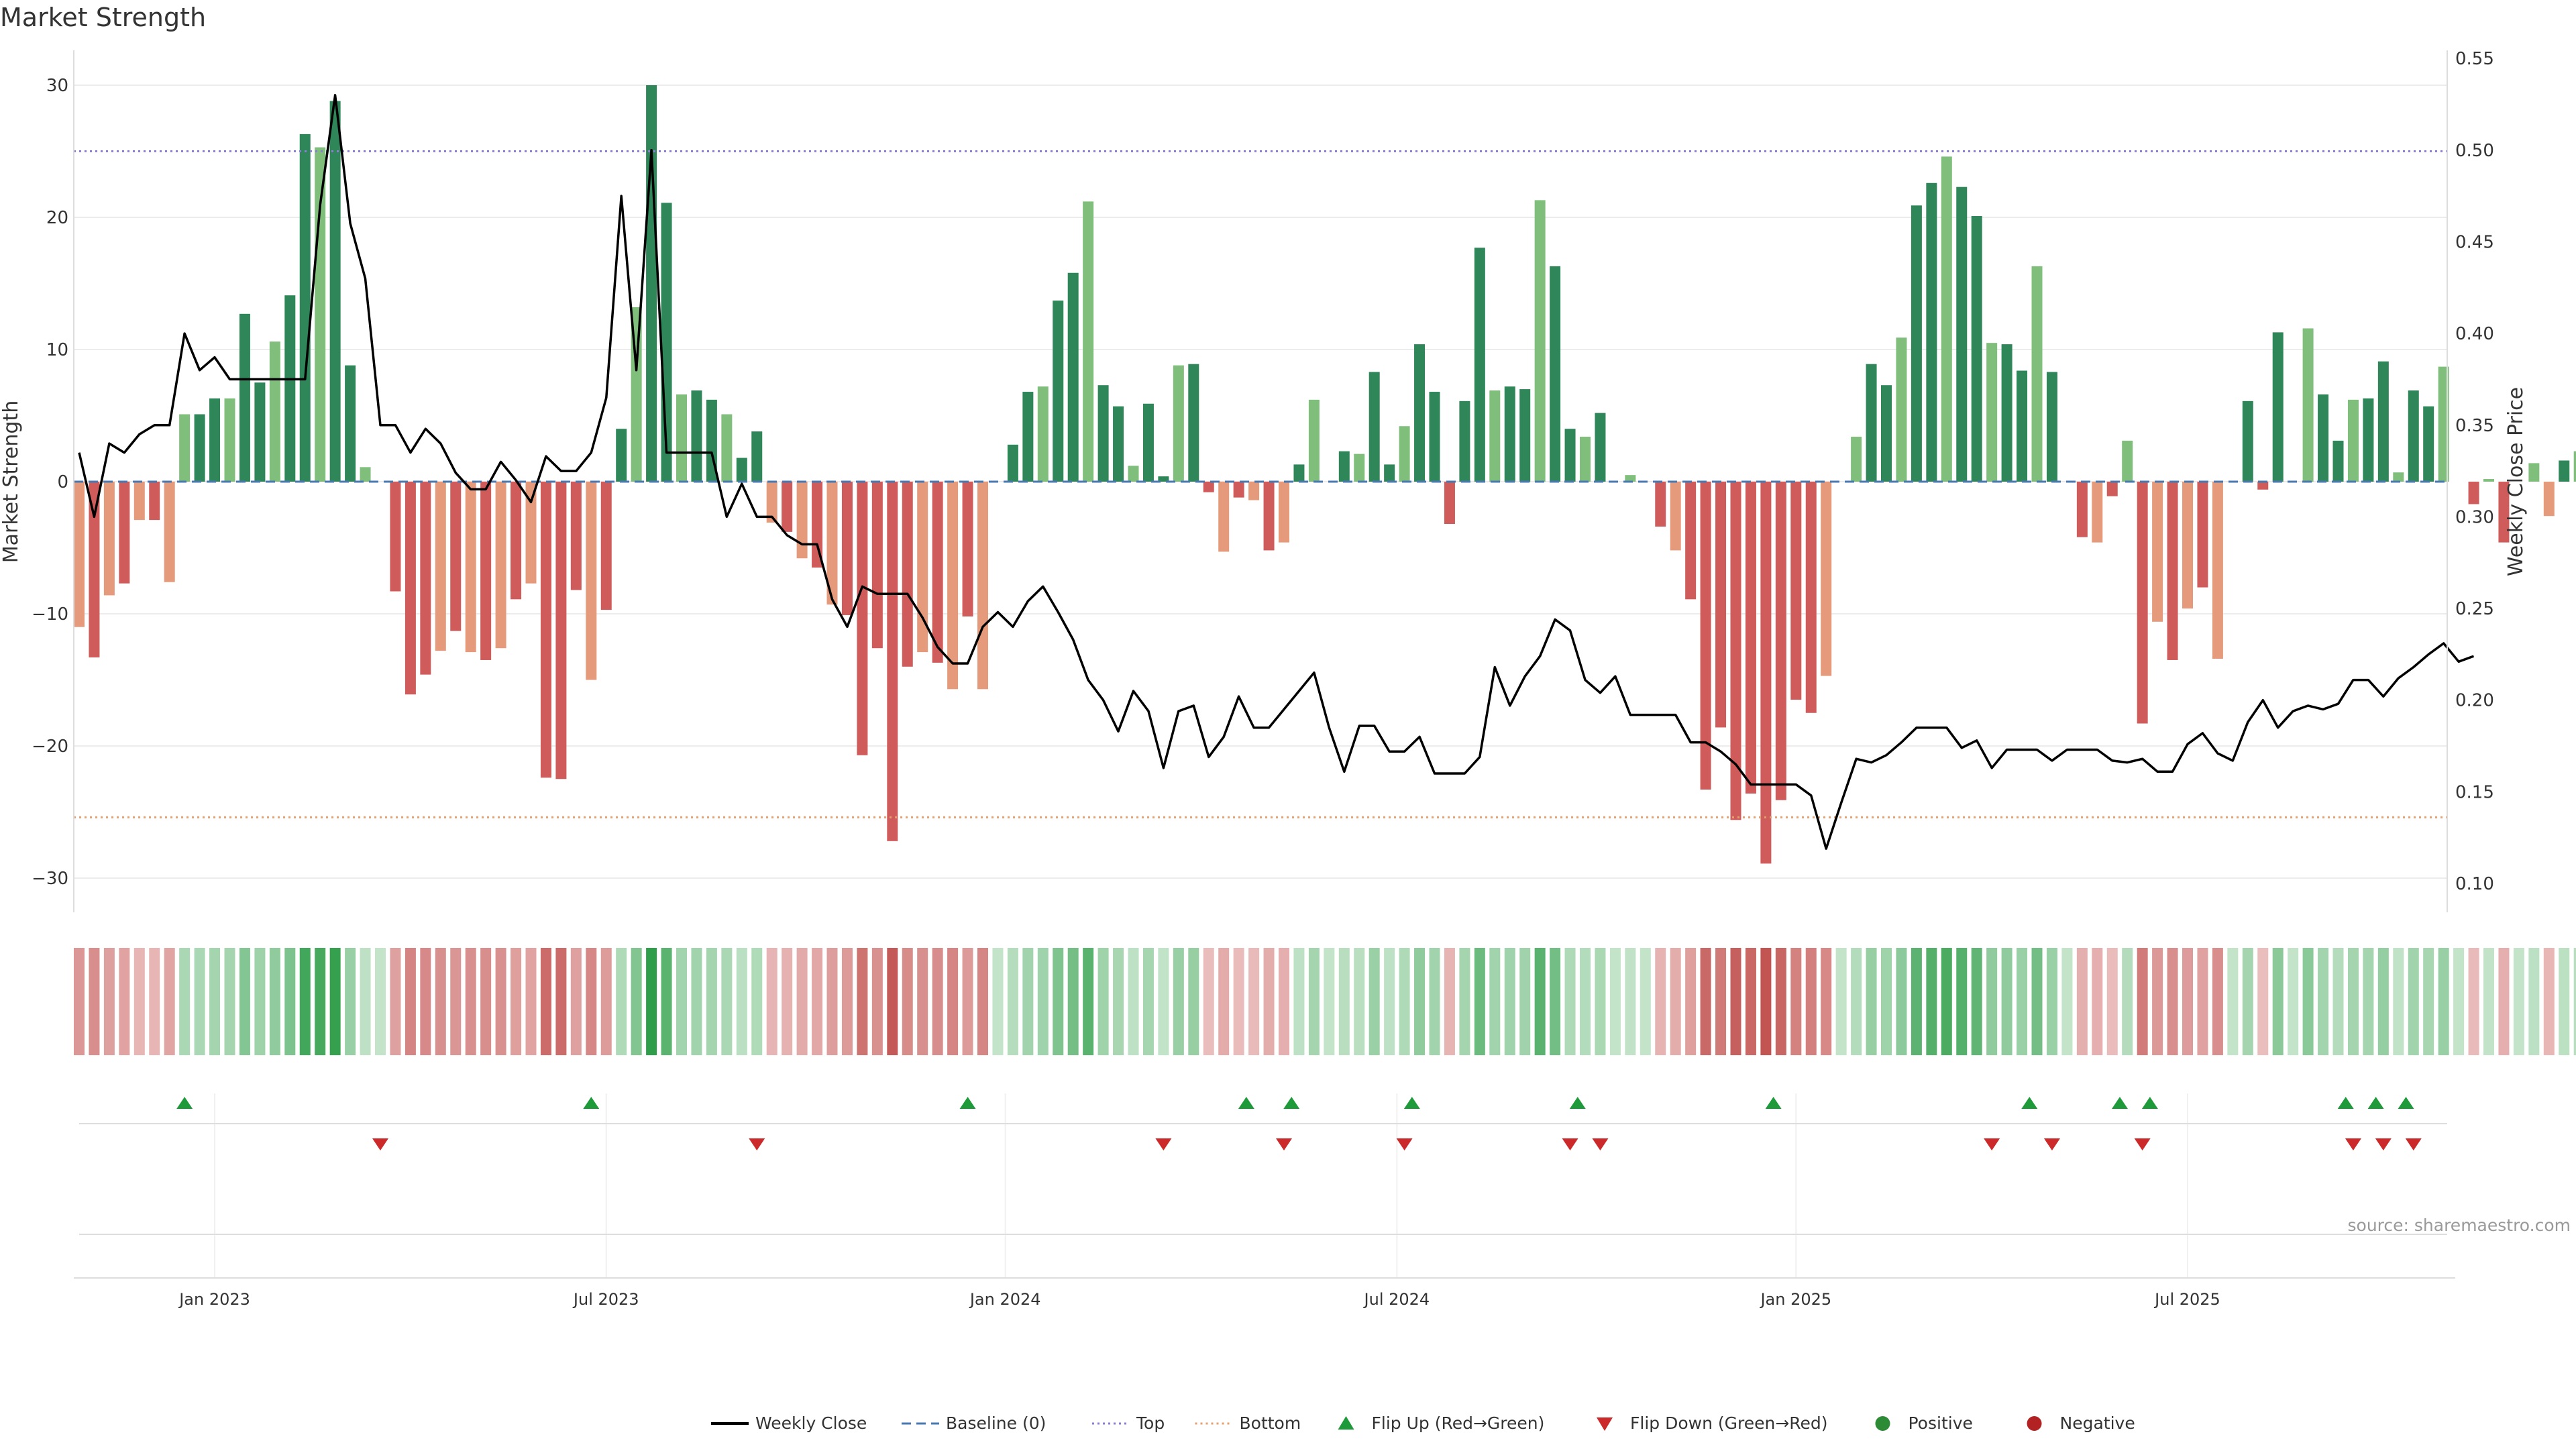 This screenshot has width=2576, height=1449. I want to click on legend-item: Negative, so click(2081, 1423).